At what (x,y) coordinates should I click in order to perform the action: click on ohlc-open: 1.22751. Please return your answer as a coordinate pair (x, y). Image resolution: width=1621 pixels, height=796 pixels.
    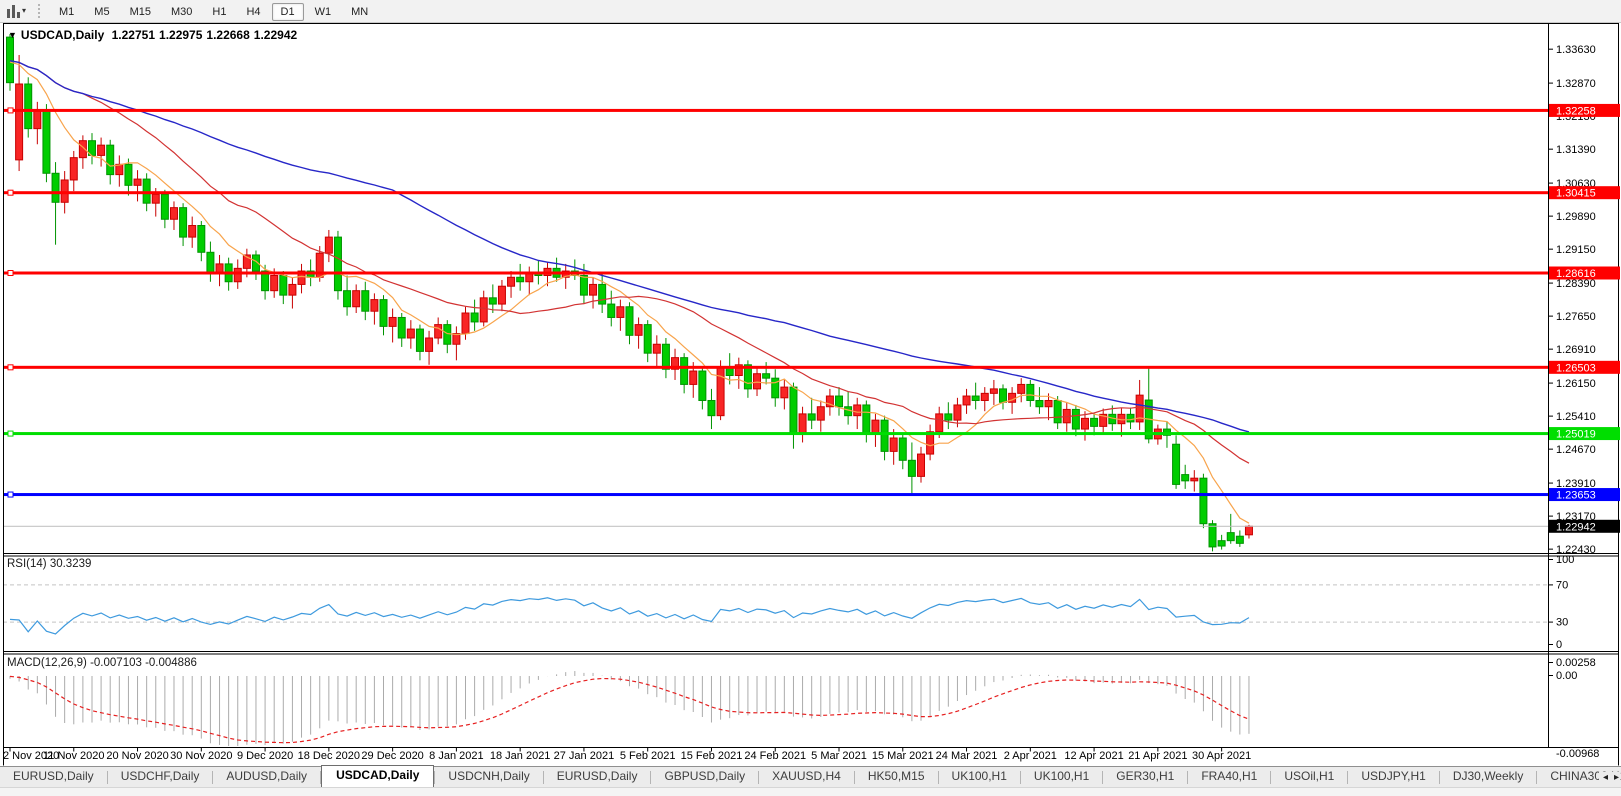
    Looking at the image, I should click on (133, 35).